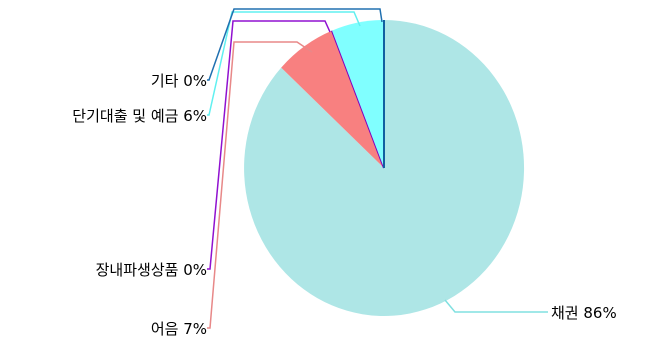 Image resolution: width=656 pixels, height=349 pixels. Describe the element at coordinates (179, 329) in the screenshot. I see `label-eoeum: 어음 7%` at that location.